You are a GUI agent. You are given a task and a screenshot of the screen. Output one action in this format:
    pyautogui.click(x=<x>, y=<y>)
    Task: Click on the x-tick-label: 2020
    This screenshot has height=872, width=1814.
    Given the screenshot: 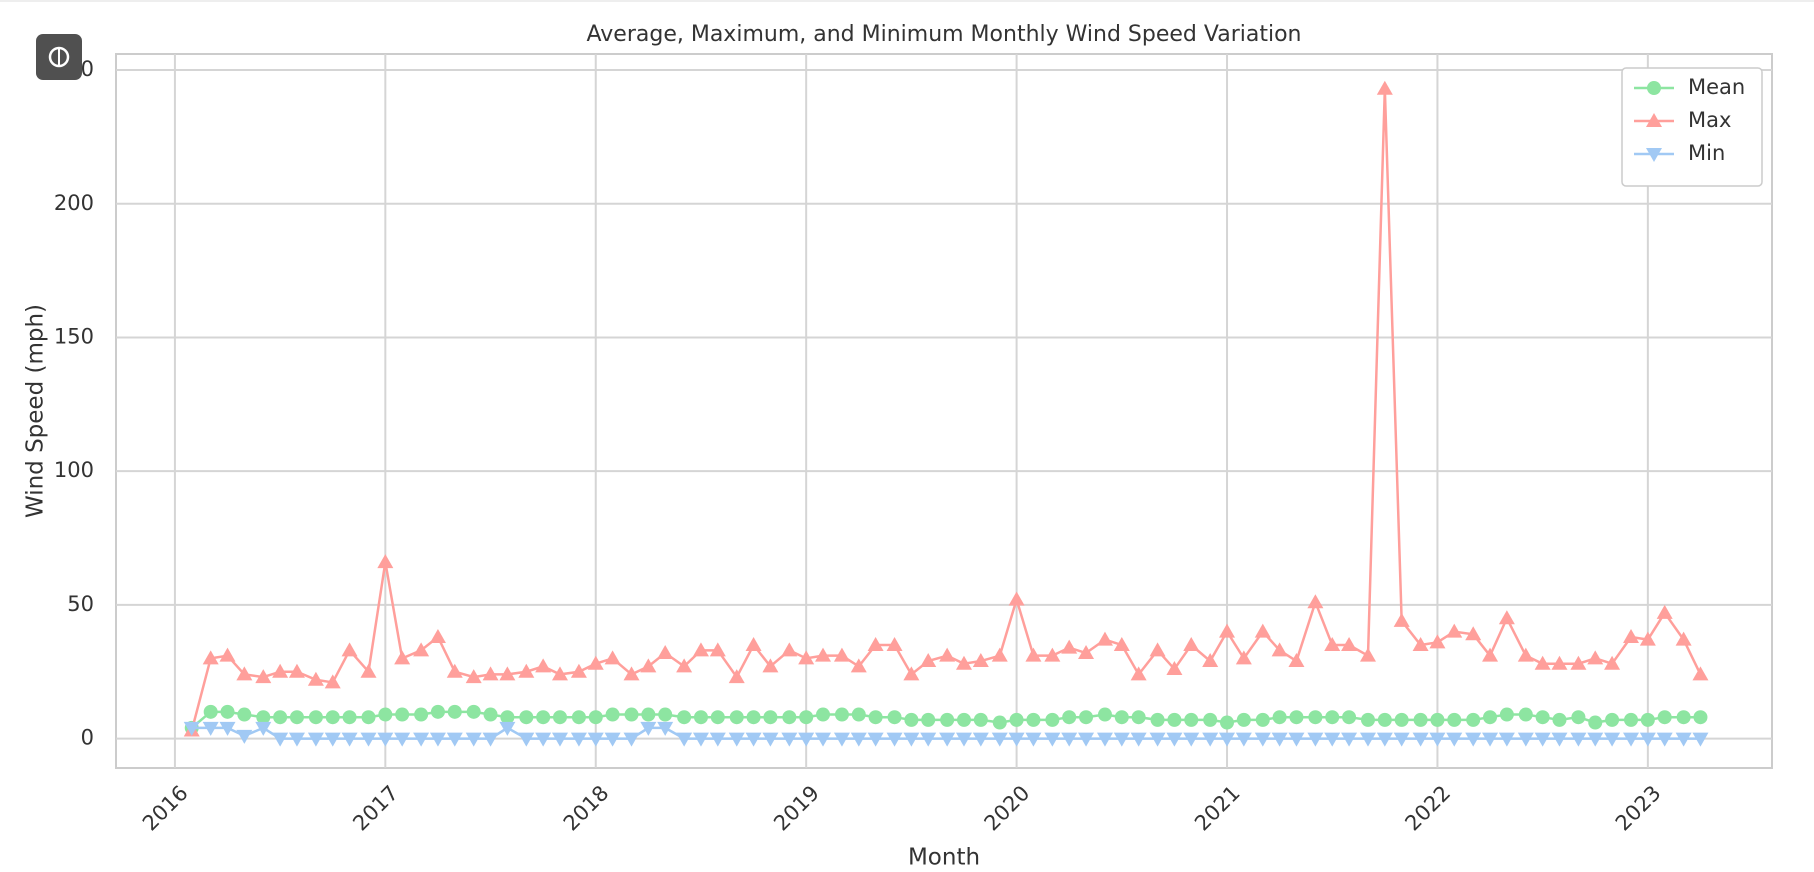 What is the action you would take?
    pyautogui.click(x=1007, y=808)
    